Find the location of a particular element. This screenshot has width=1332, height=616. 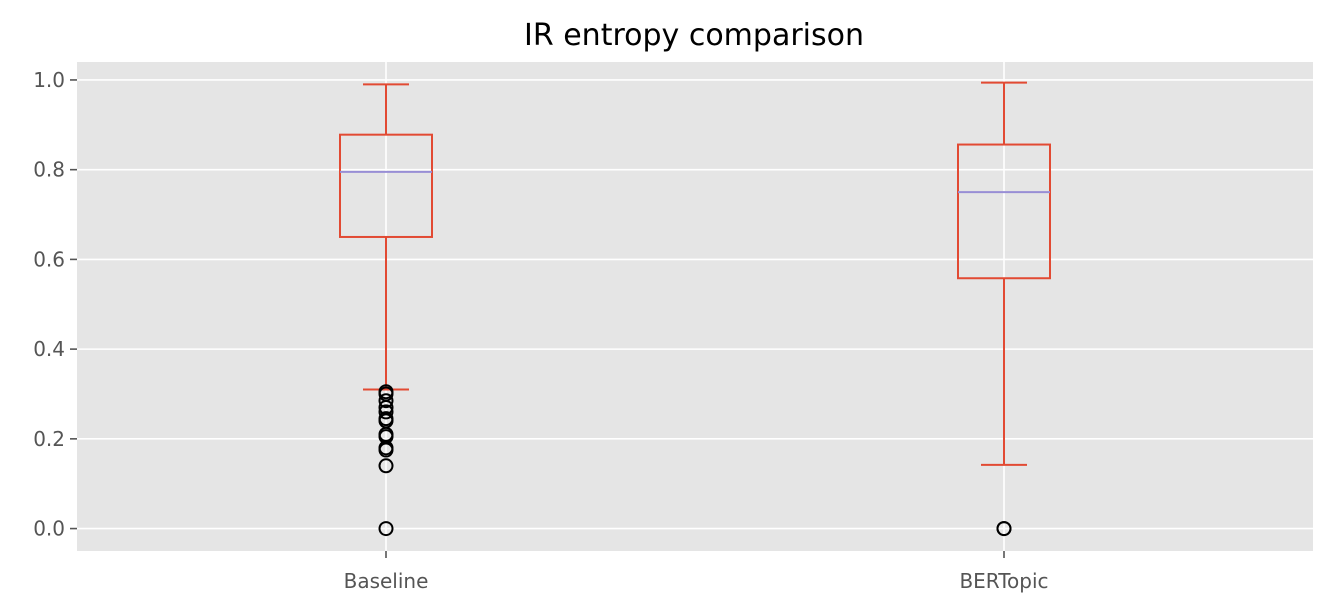

x-tick-label: Baseline is located at coordinates (386, 581).